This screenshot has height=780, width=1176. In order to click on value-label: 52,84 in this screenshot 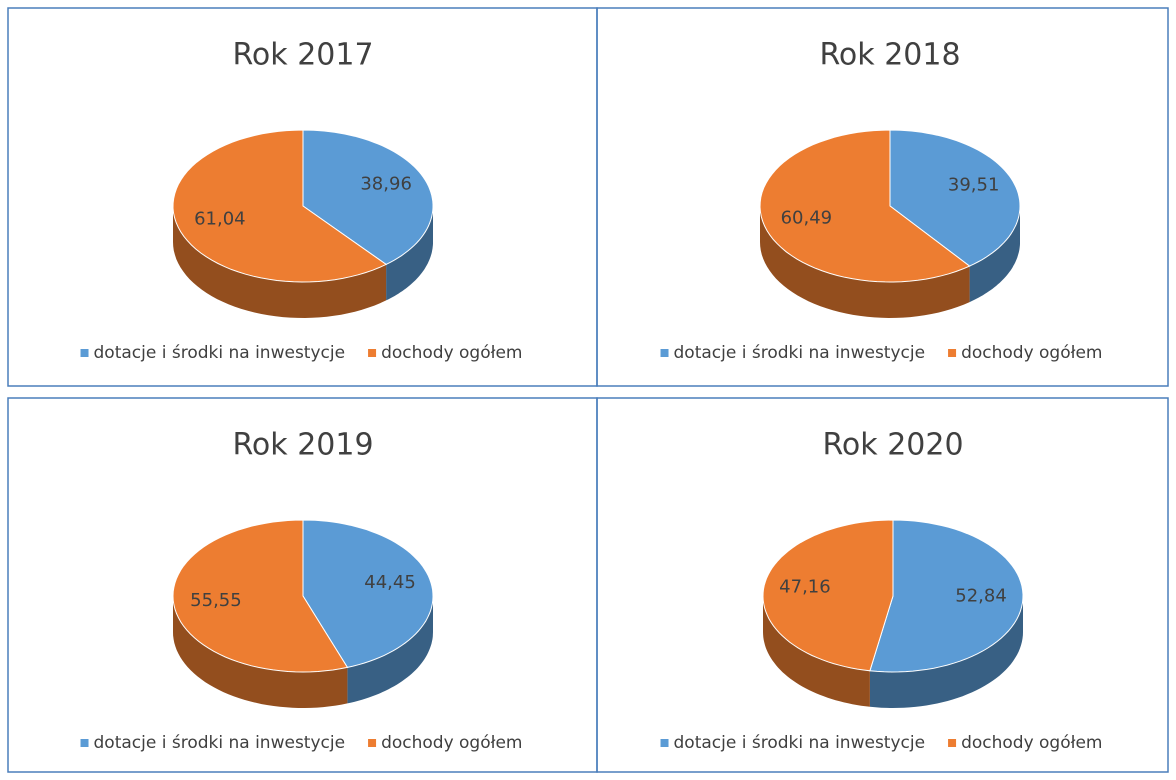, I will do `click(981, 596)`.